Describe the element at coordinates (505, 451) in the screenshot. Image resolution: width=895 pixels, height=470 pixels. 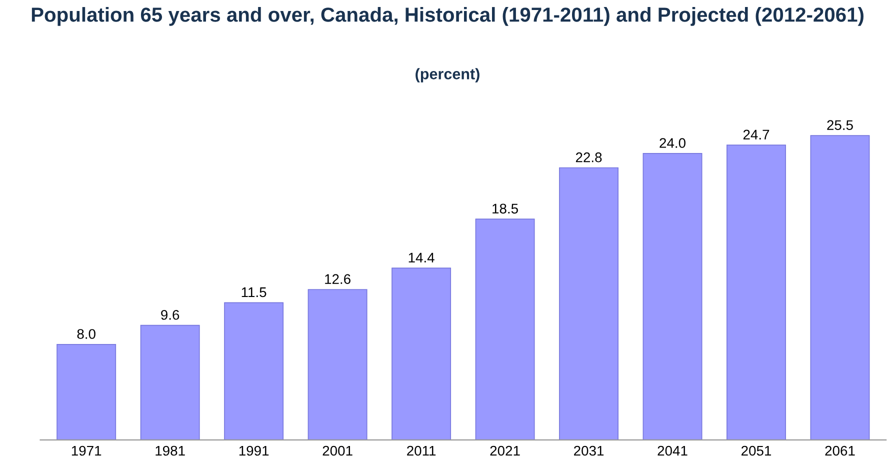
I see `x-tick-label: 2021` at that location.